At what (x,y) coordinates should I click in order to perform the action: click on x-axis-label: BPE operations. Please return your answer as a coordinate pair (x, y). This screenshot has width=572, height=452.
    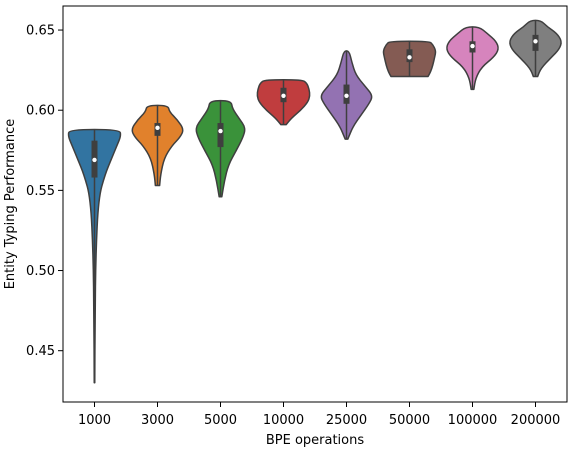
    Looking at the image, I should click on (315, 440).